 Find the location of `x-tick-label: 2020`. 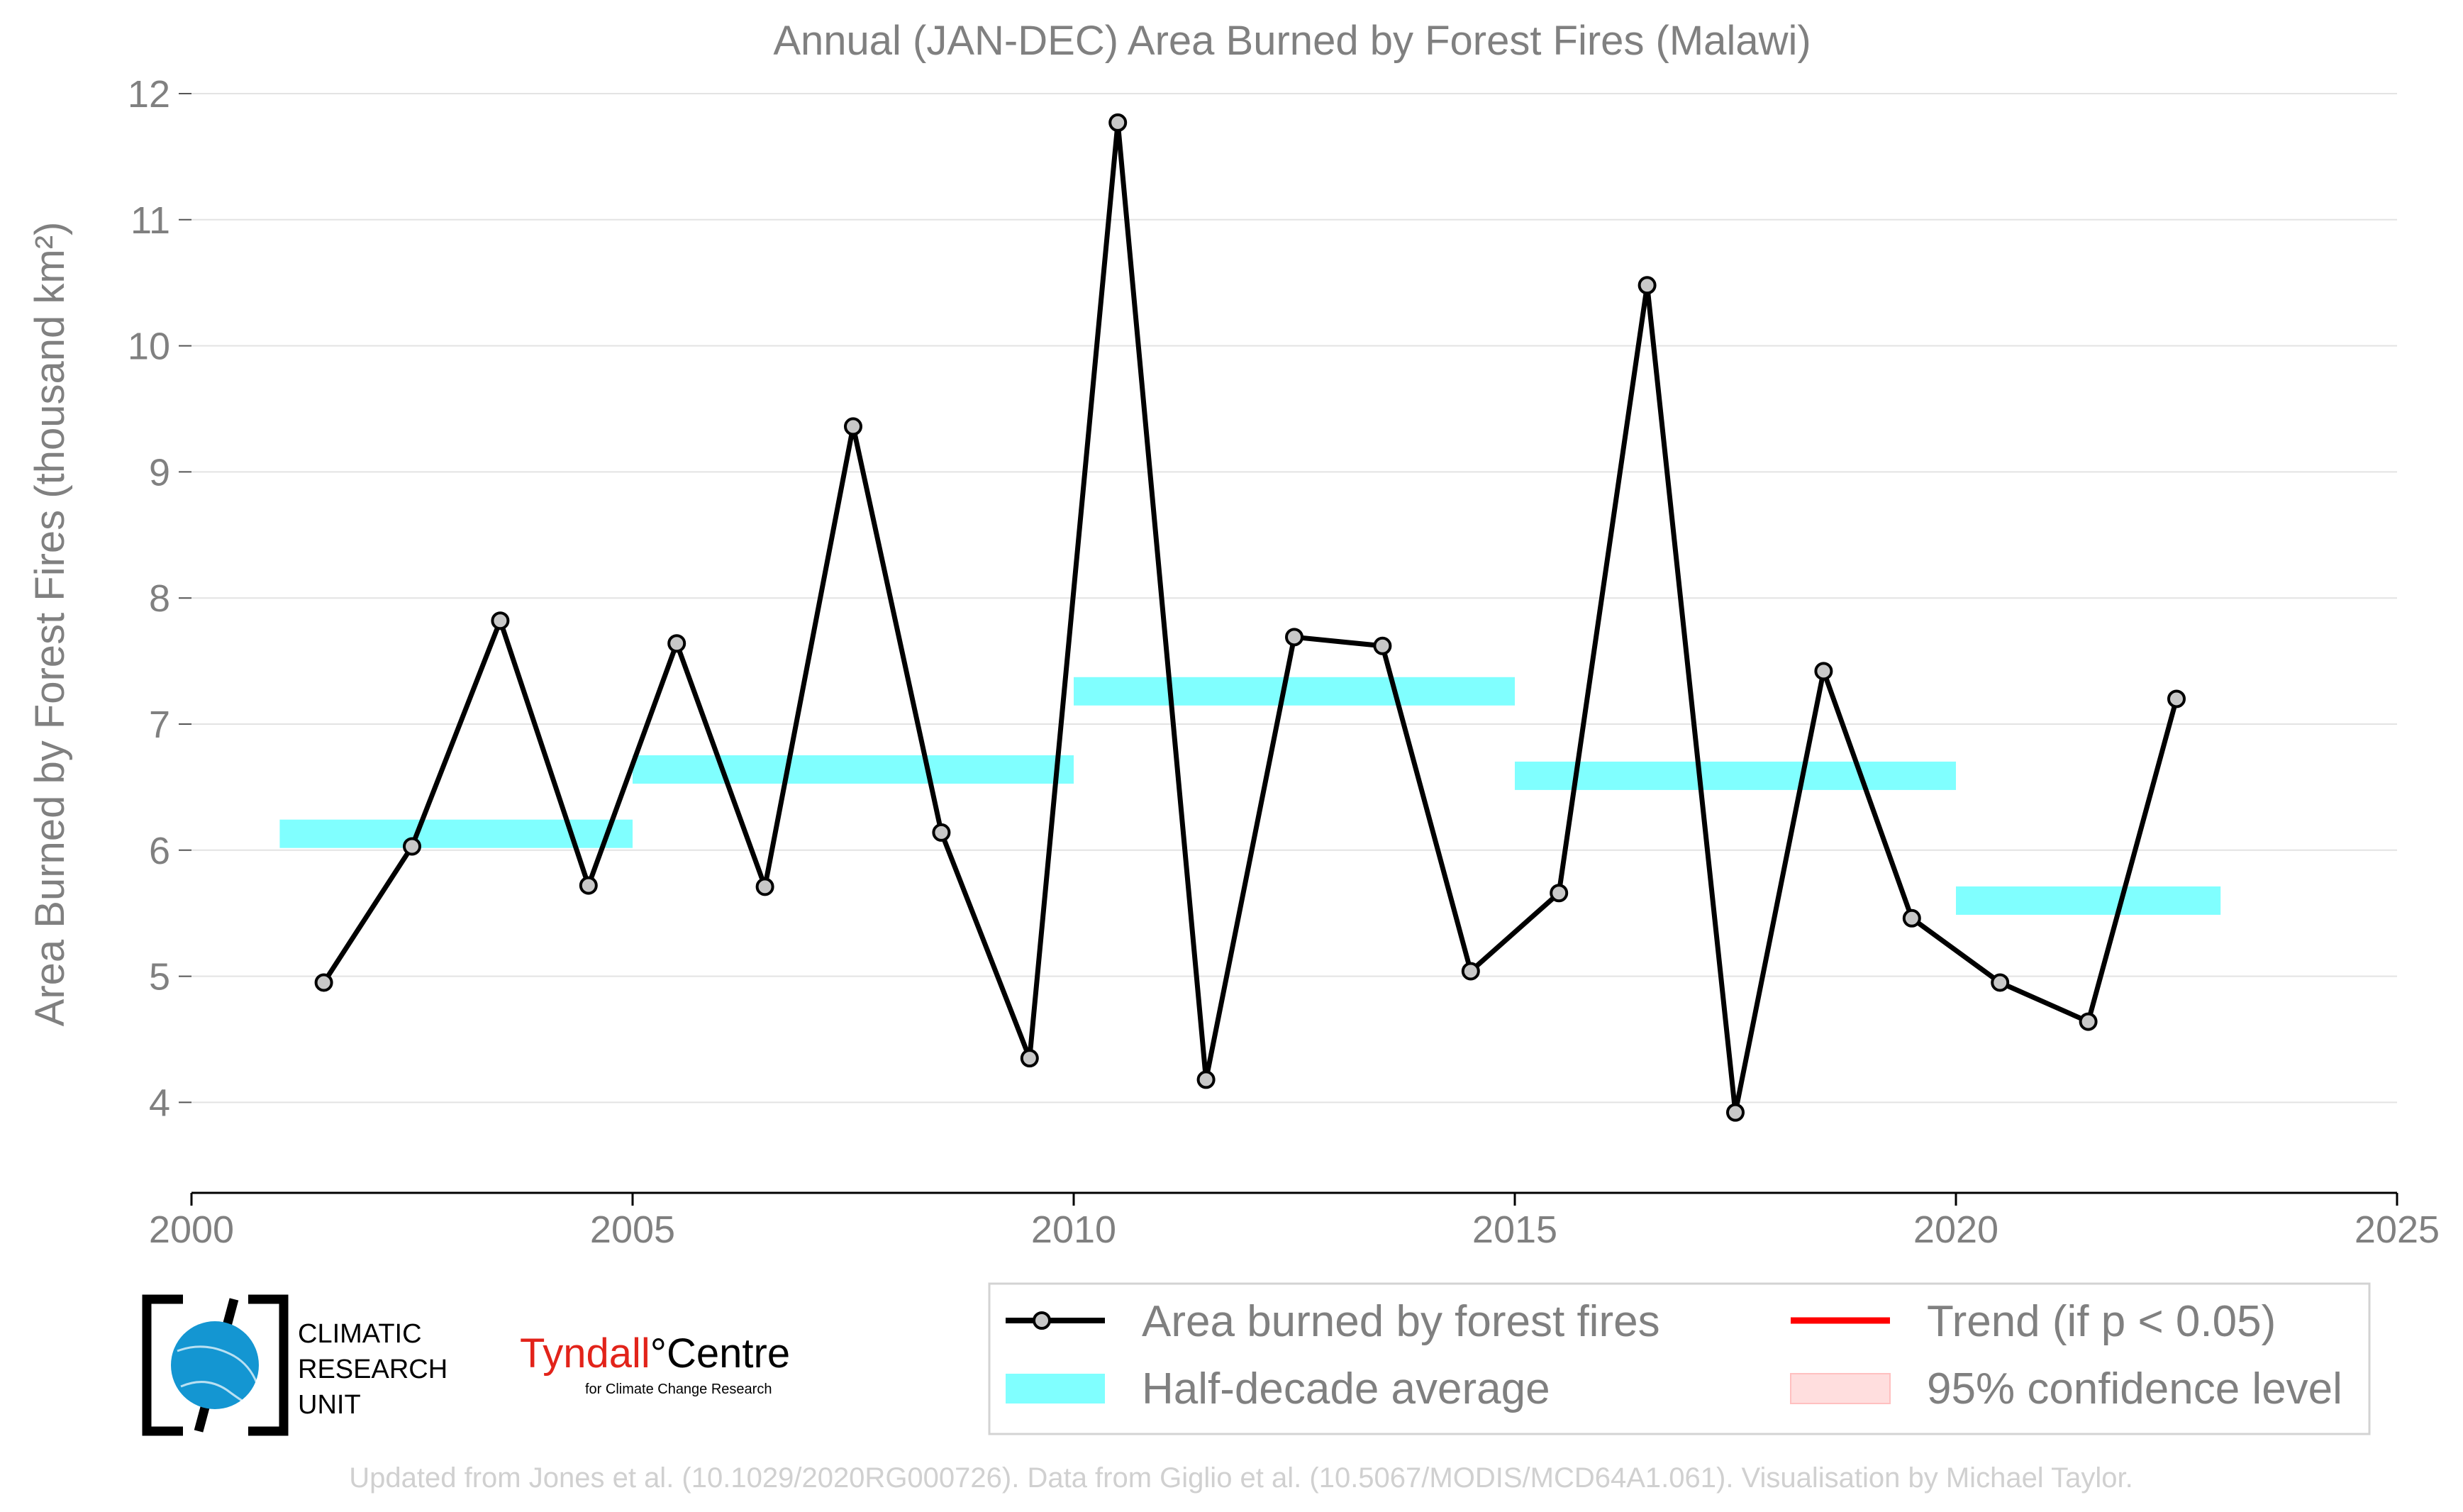

x-tick-label: 2020 is located at coordinates (1956, 1229).